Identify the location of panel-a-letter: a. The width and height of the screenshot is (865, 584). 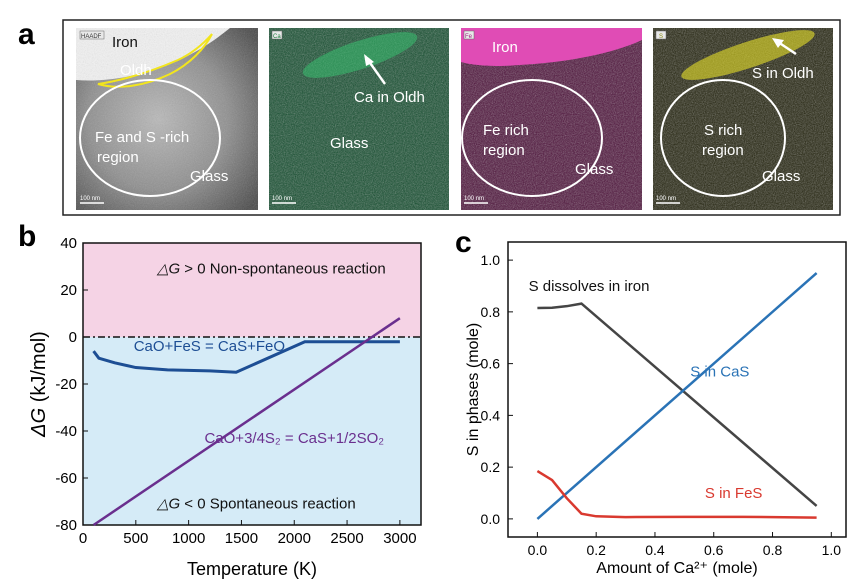
(26, 34).